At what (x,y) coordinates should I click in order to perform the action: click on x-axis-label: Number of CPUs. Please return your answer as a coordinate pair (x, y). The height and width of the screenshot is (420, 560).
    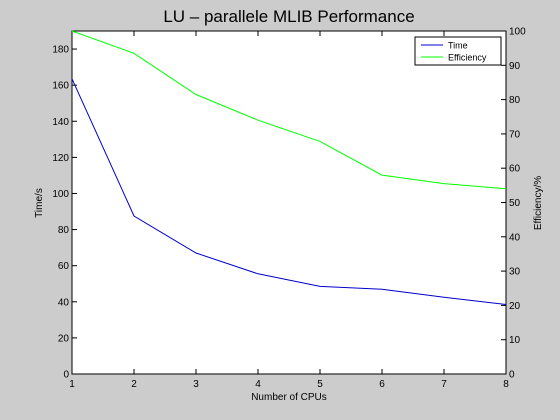
    Looking at the image, I should click on (289, 397).